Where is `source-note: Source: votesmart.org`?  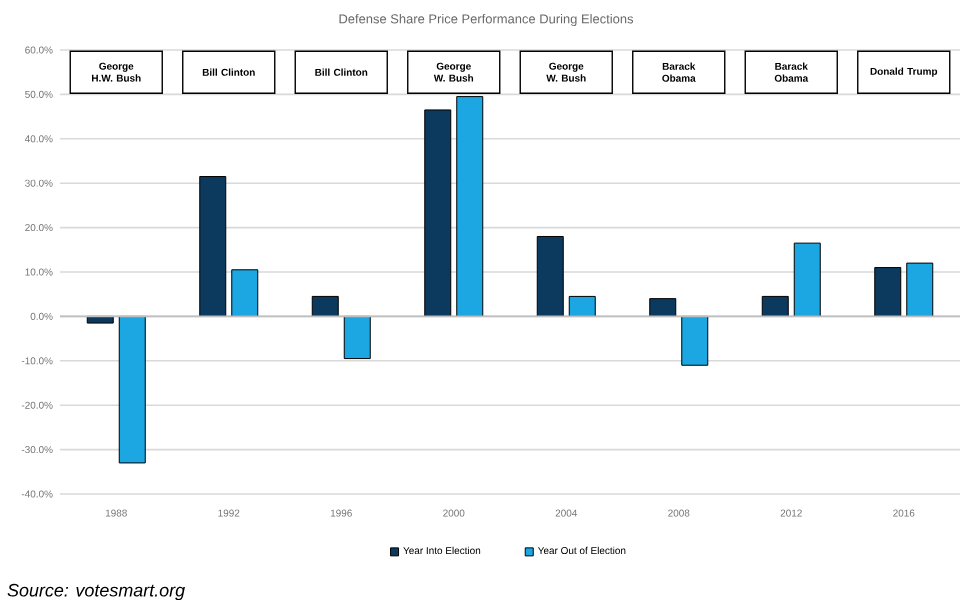 source-note: Source: votesmart.org is located at coordinates (96, 592).